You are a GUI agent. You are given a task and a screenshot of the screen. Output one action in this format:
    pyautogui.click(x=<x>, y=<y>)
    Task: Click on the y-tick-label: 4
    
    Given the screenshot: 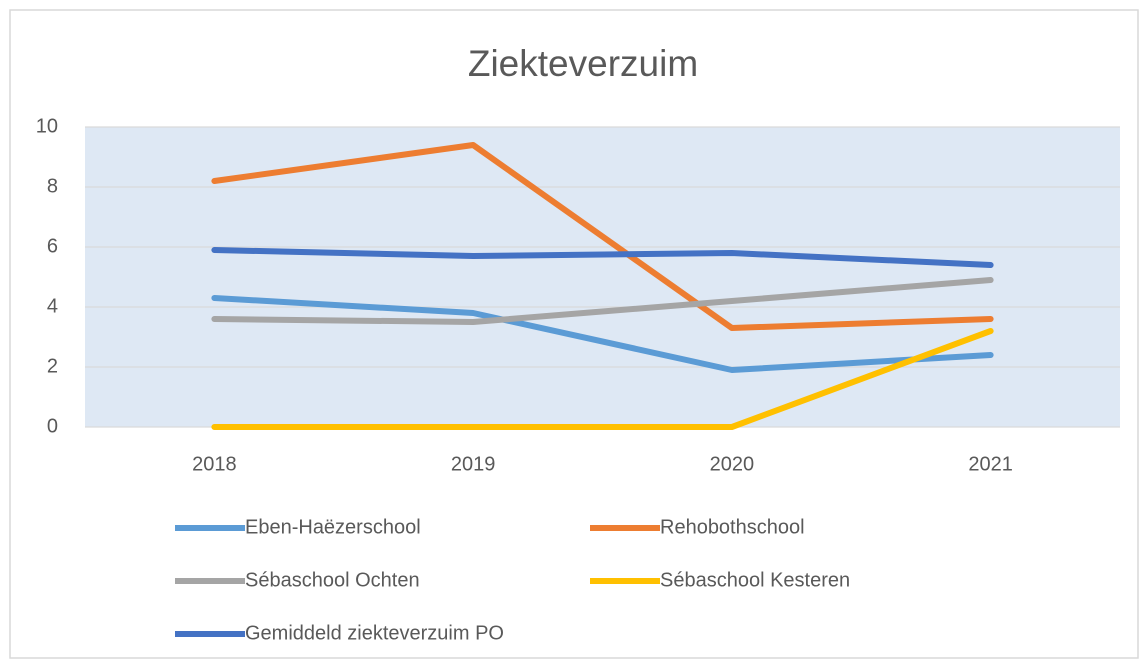 What is the action you would take?
    pyautogui.click(x=52, y=306)
    